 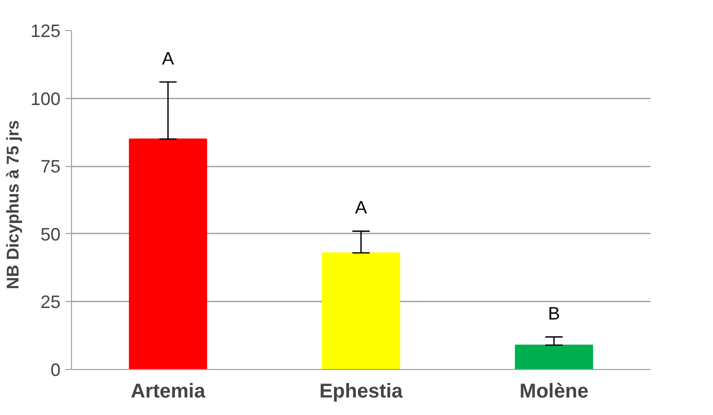 I want to click on x-tick-label: Ephestia, so click(x=361, y=391).